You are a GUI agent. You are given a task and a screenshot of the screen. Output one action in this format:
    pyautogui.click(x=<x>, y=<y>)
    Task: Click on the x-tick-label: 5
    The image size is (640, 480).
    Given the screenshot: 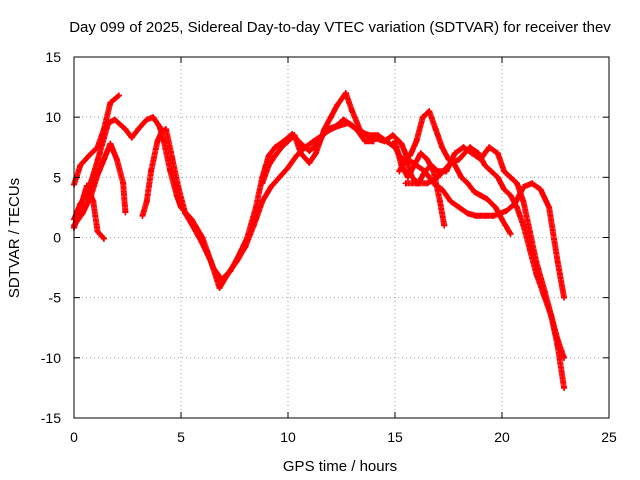 What is the action you would take?
    pyautogui.click(x=181, y=437)
    